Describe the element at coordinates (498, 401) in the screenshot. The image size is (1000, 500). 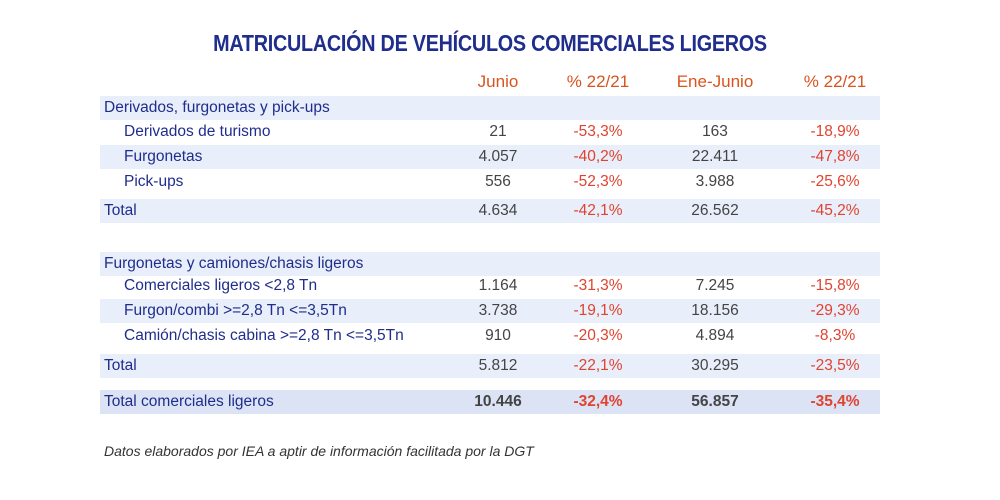
I see `junio-value: 10.446` at that location.